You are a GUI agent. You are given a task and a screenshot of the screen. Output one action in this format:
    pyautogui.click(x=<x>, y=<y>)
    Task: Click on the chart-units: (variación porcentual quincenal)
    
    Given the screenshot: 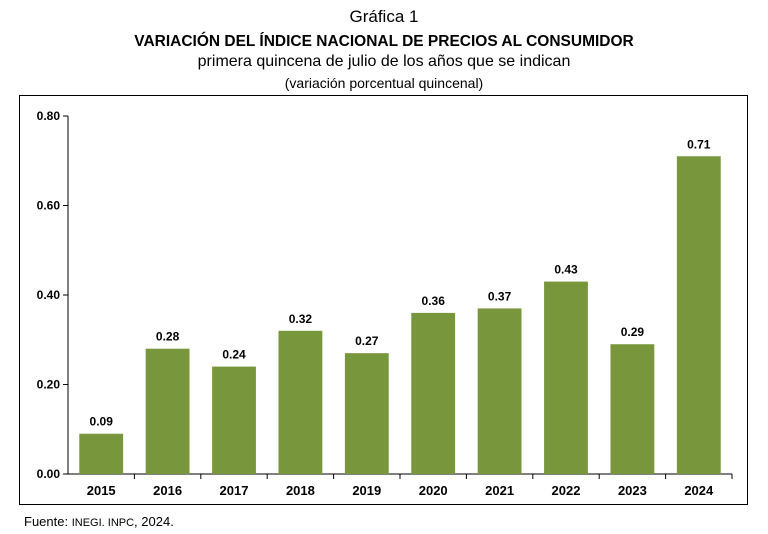 What is the action you would take?
    pyautogui.click(x=384, y=83)
    